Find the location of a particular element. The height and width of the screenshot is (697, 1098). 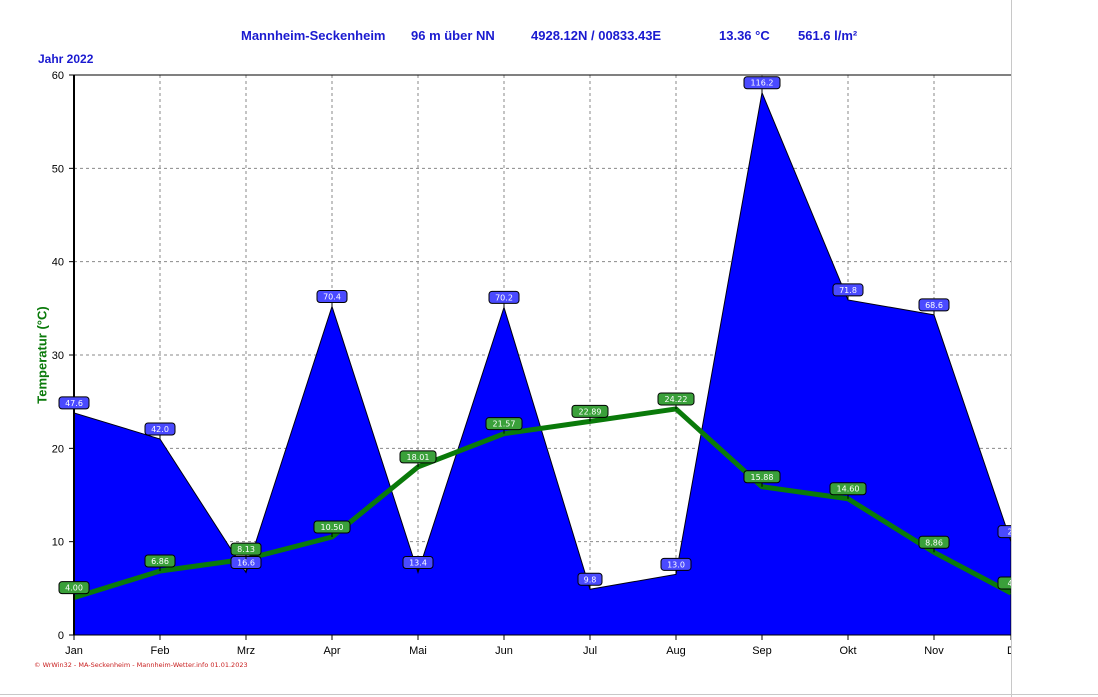

temp-data-label: 4.00 is located at coordinates (74, 588).